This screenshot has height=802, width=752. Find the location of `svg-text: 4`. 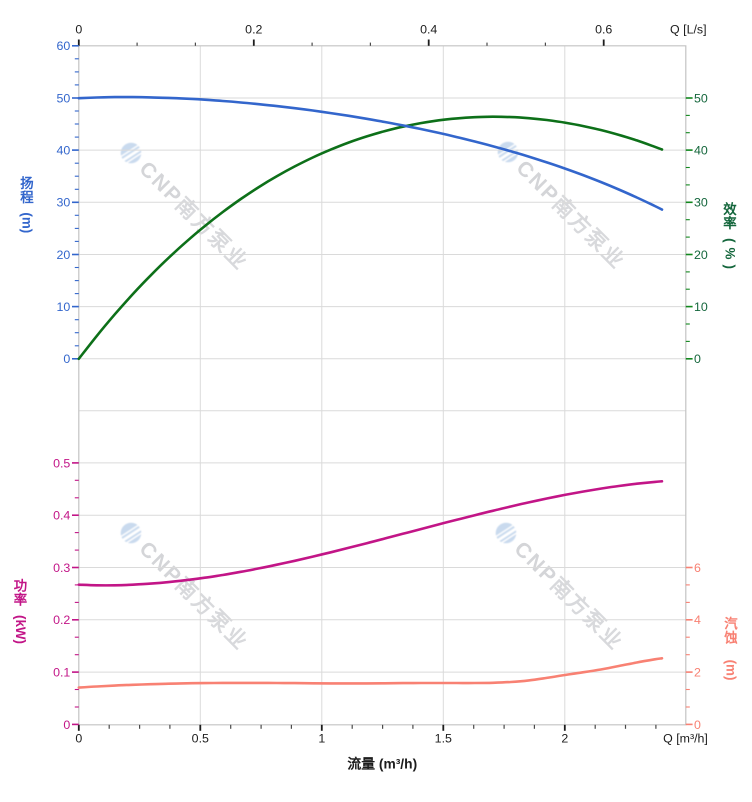

svg-text: 4 is located at coordinates (697, 620).